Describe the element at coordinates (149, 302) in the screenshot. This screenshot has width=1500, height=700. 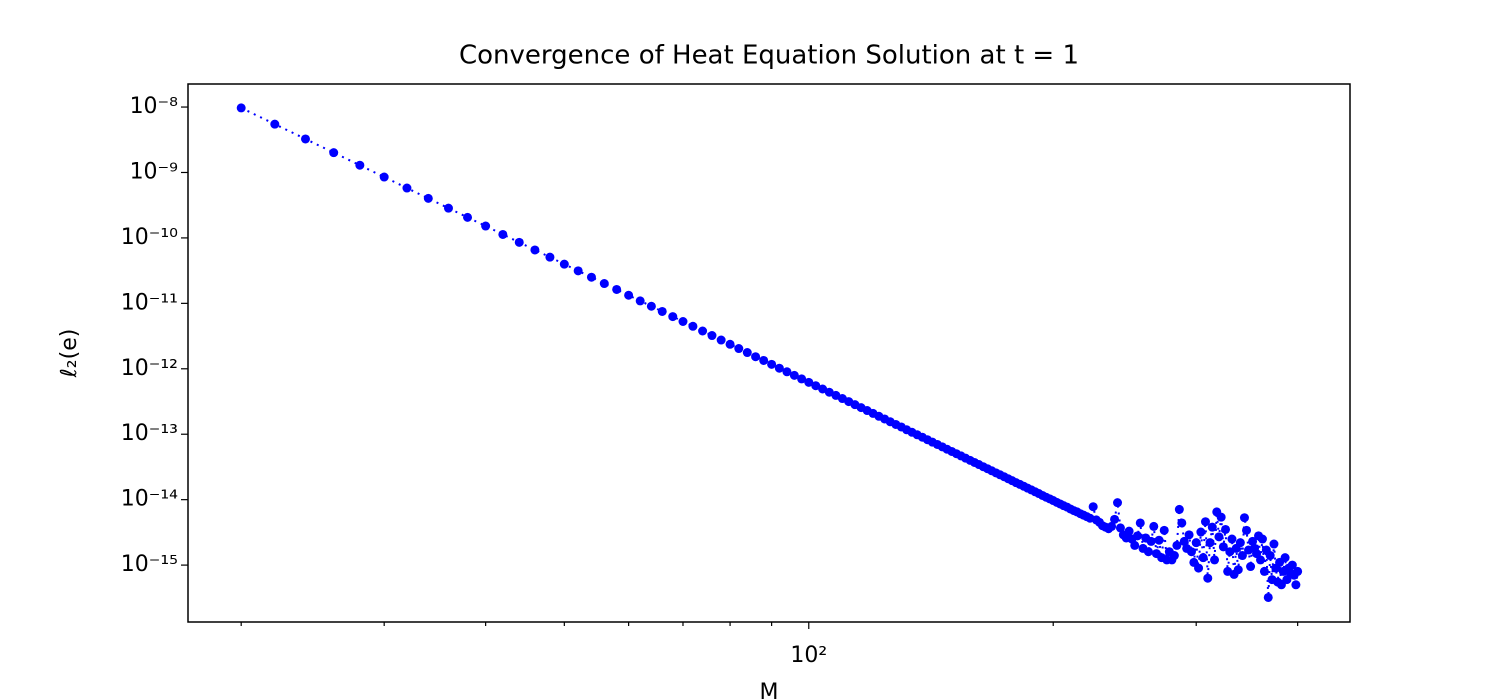
I see `y-tick-label: 10⁻¹¹` at that location.